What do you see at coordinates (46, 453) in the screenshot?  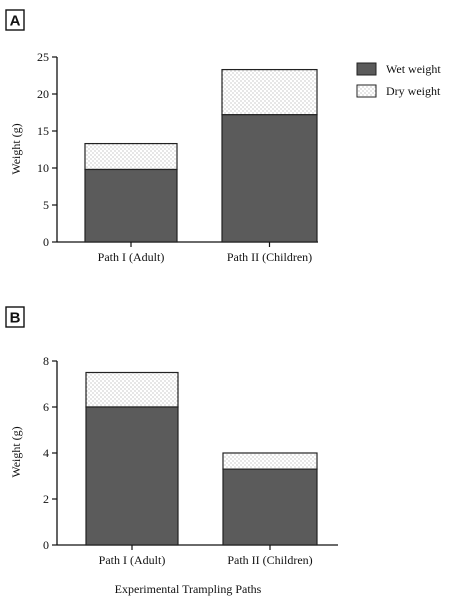 I see `panel-b-y-tick-label: 4` at bounding box center [46, 453].